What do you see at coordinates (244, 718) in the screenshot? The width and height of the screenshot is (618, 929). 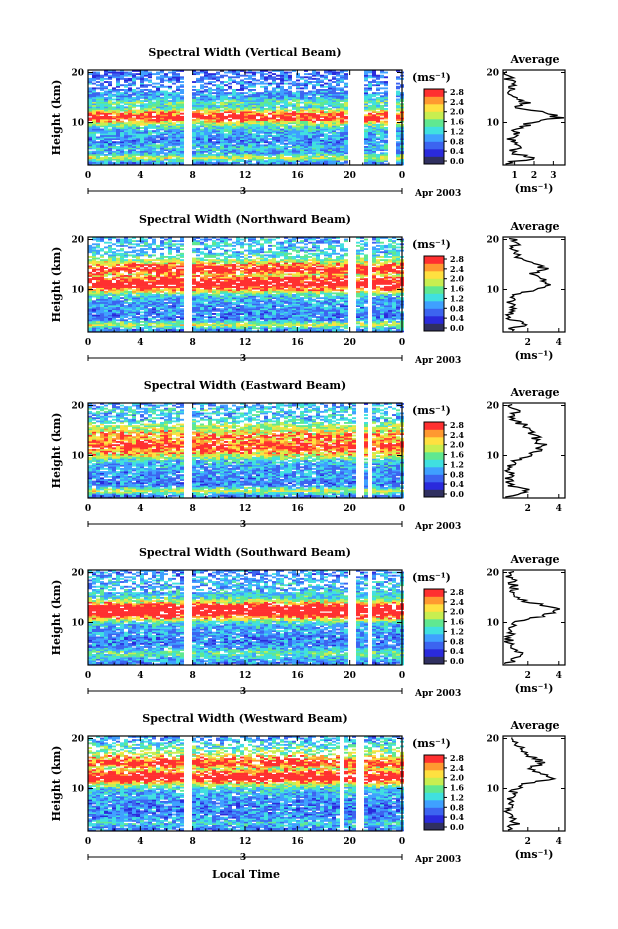 I see `panel-title: Spectral Width (Westward Beam)` at bounding box center [244, 718].